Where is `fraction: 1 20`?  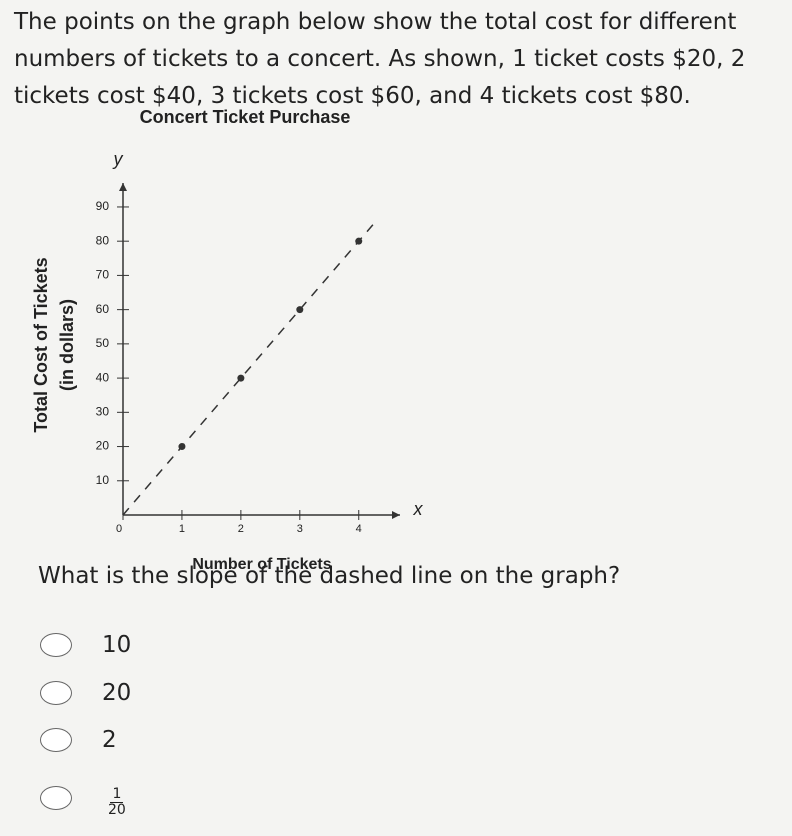
fraction: 1 20 is located at coordinates (117, 802).